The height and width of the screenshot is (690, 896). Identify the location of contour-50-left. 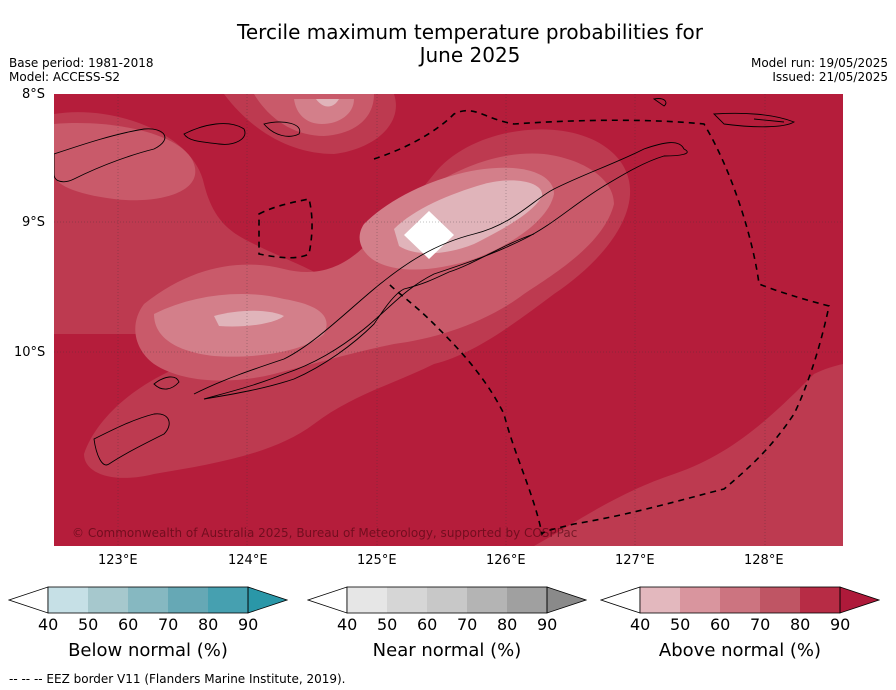
(249, 318).